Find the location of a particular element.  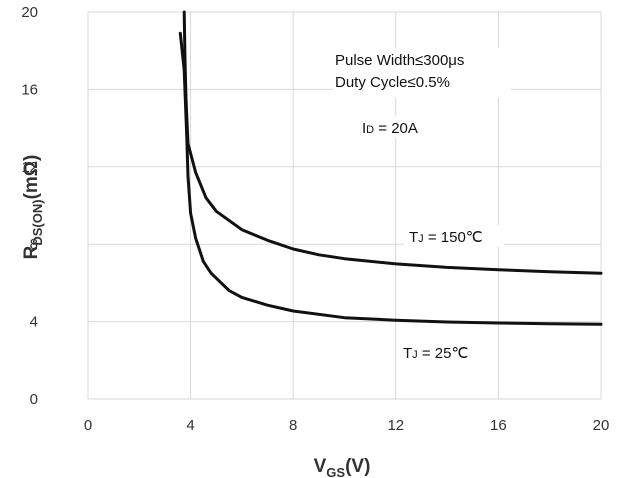

t25-tail: = 25℃ is located at coordinates (443, 353).